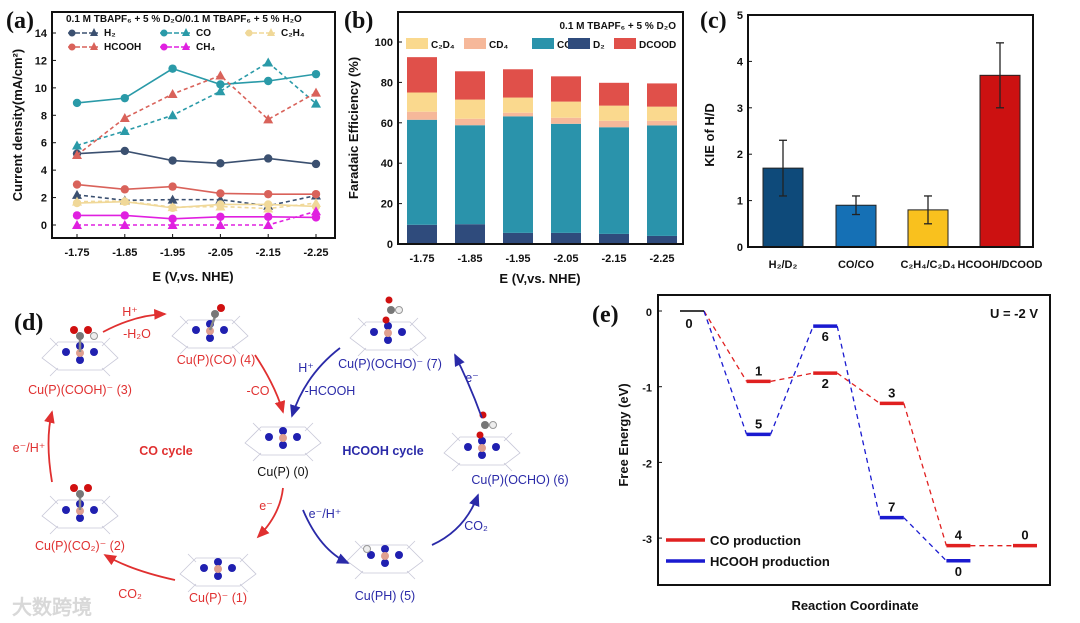 Image resolution: width=1080 pixels, height=623 pixels. I want to click on bar-segment-D₂, so click(566, 238).